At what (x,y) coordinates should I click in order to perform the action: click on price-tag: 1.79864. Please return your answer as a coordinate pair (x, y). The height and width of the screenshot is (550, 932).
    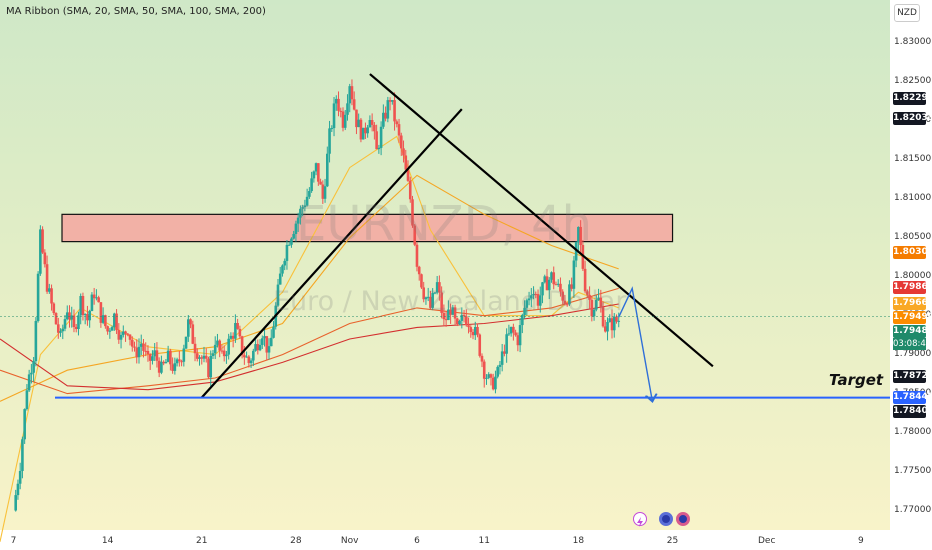
    Looking at the image, I should click on (912, 287).